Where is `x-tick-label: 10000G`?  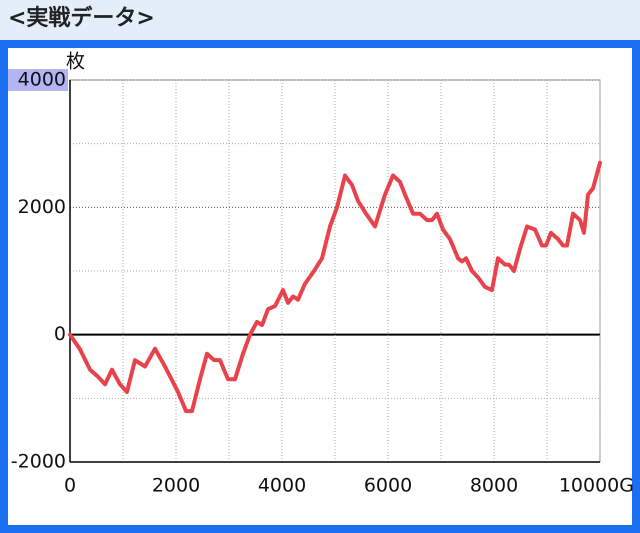 x-tick-label: 10000G is located at coordinates (596, 486).